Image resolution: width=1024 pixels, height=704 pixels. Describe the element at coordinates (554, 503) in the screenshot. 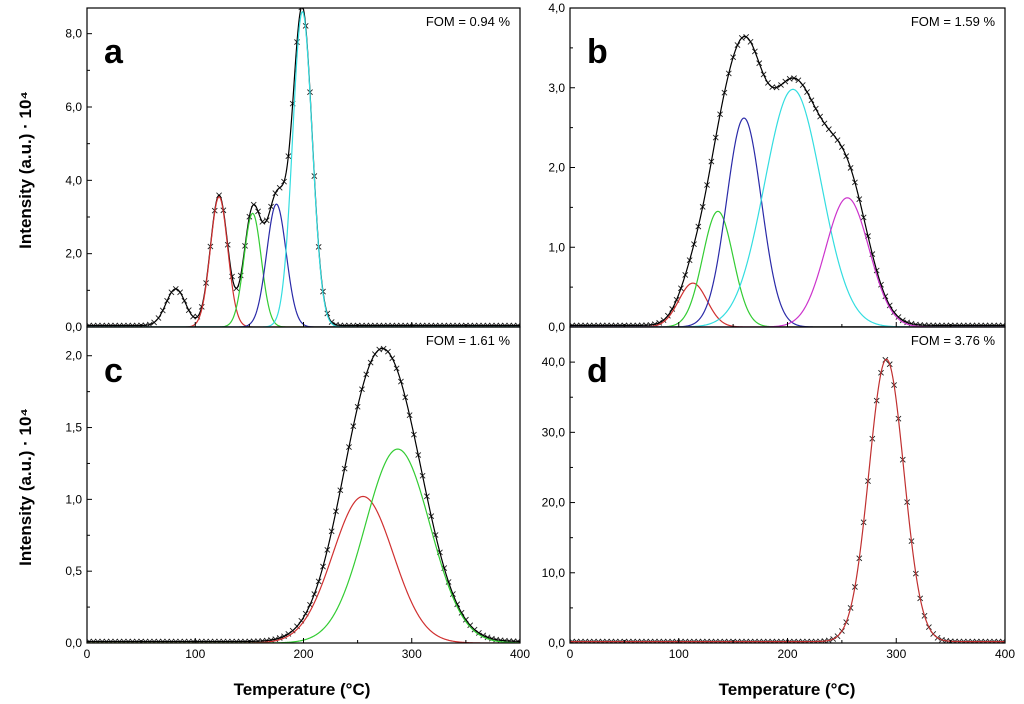

I see `y-tick-label: 20,0` at that location.